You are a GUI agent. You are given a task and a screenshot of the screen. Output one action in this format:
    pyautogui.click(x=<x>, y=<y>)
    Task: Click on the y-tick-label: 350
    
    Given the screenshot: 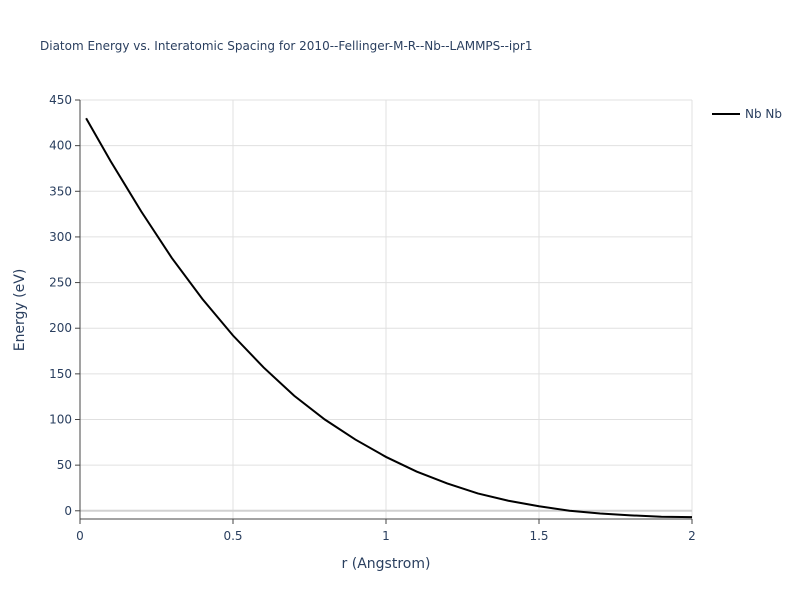 What is the action you would take?
    pyautogui.click(x=60, y=191)
    